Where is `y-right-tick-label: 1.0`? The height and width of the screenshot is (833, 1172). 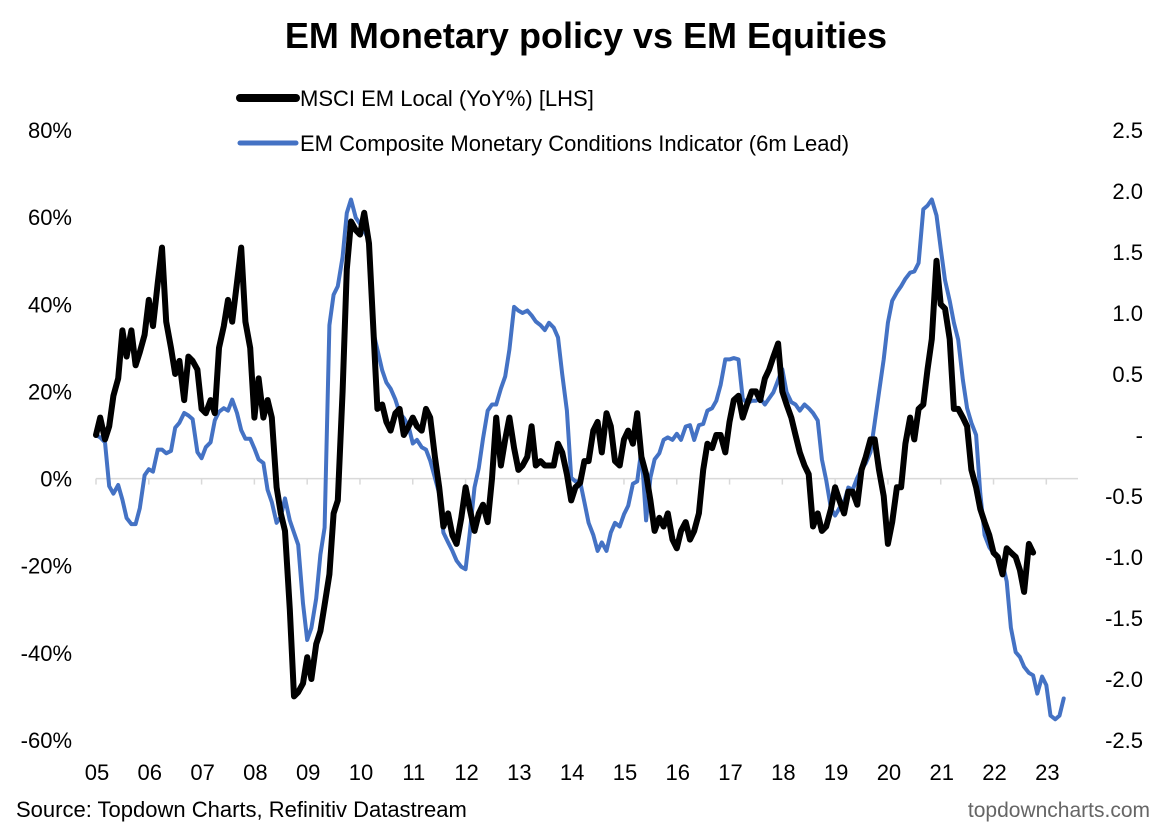
y-right-tick-label: 1.0 is located at coordinates (1127, 313).